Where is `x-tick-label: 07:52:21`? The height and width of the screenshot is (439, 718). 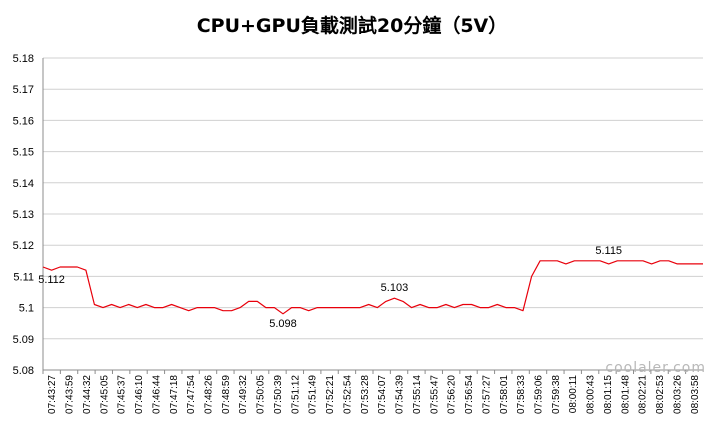 x-tick-label: 07:52:21 is located at coordinates (330, 394).